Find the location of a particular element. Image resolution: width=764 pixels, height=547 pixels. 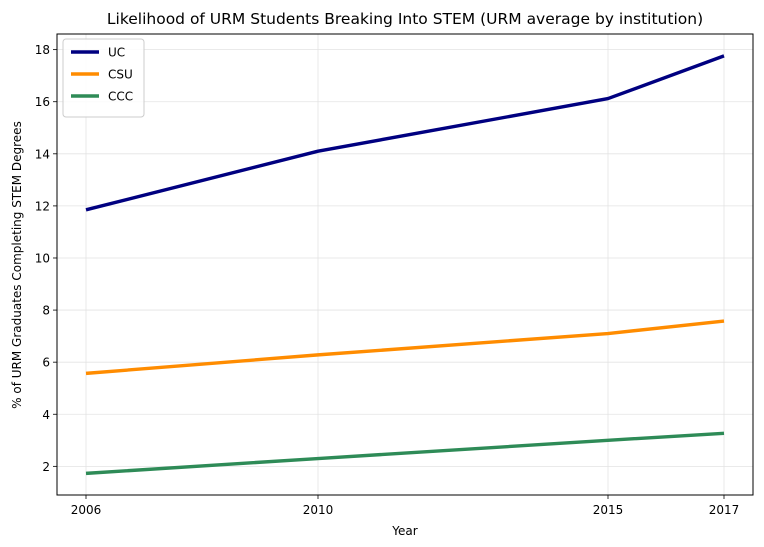

x-tick-label: 2010 is located at coordinates (318, 510).